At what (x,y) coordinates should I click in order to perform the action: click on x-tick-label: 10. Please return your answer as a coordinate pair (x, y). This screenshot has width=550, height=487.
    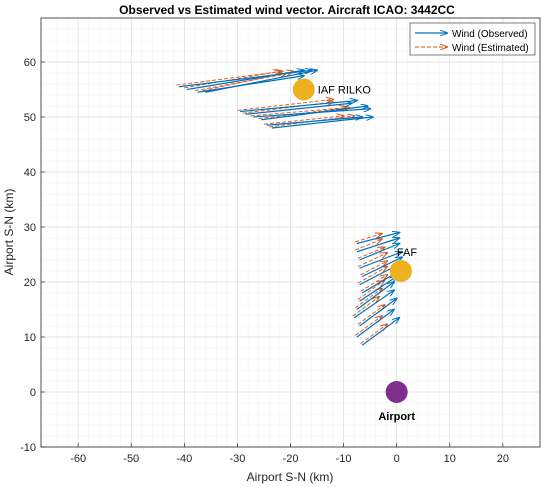
    Looking at the image, I should click on (450, 459).